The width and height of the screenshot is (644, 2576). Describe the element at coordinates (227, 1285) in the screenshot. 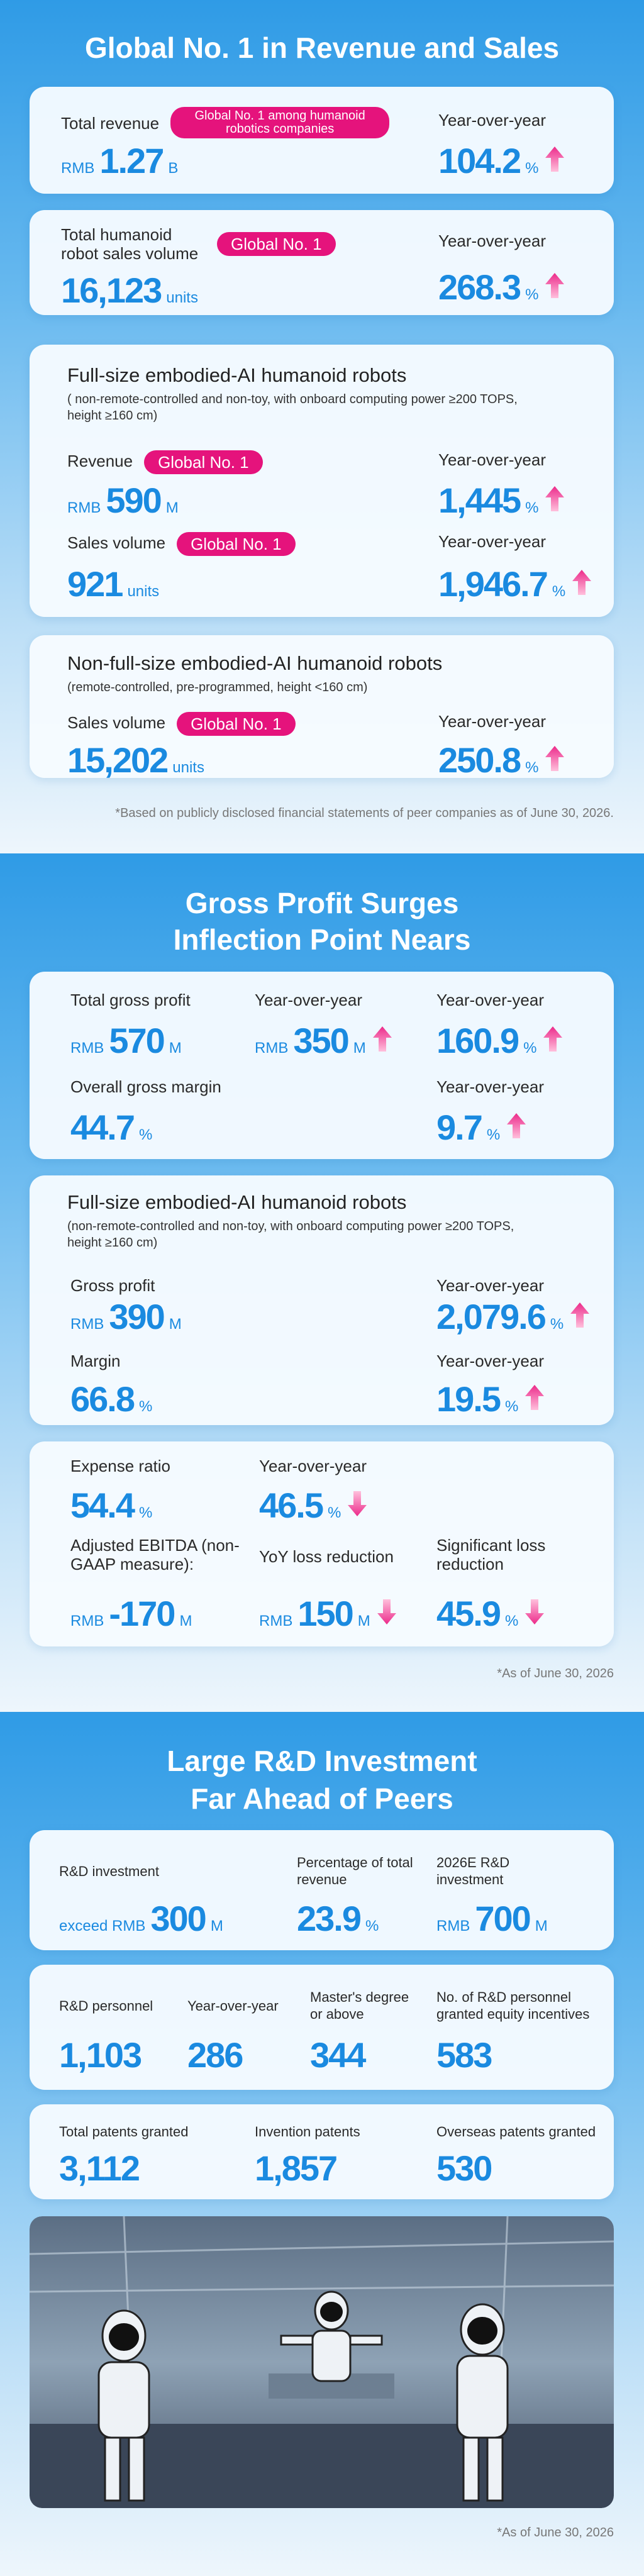

I see `metric-label: Gross profit` at that location.